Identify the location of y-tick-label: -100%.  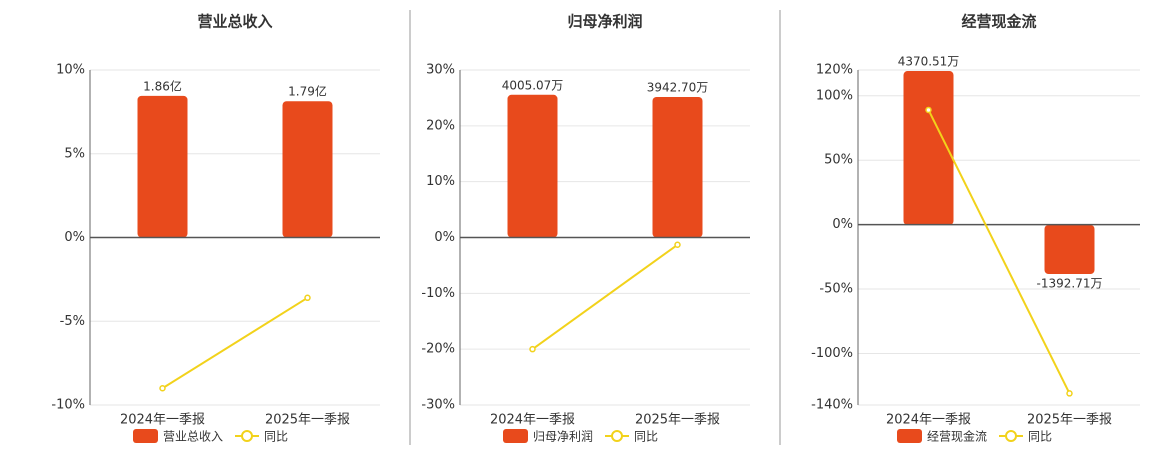
(832, 353).